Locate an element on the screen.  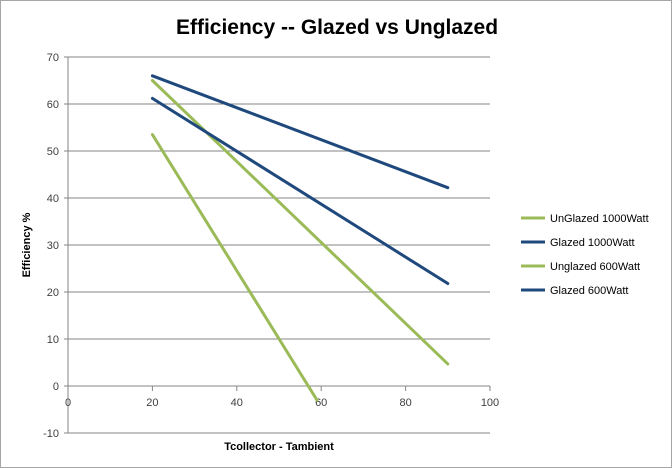
x-tick-label: 100 is located at coordinates (490, 403).